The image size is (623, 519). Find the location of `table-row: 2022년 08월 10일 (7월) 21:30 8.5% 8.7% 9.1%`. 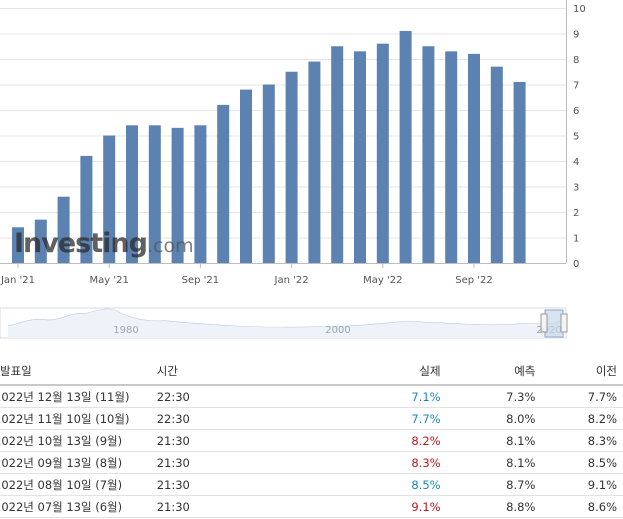

table-row: 2022년 08월 10일 (7월) 21:30 8.5% 8.7% 9.1% is located at coordinates (311, 484).